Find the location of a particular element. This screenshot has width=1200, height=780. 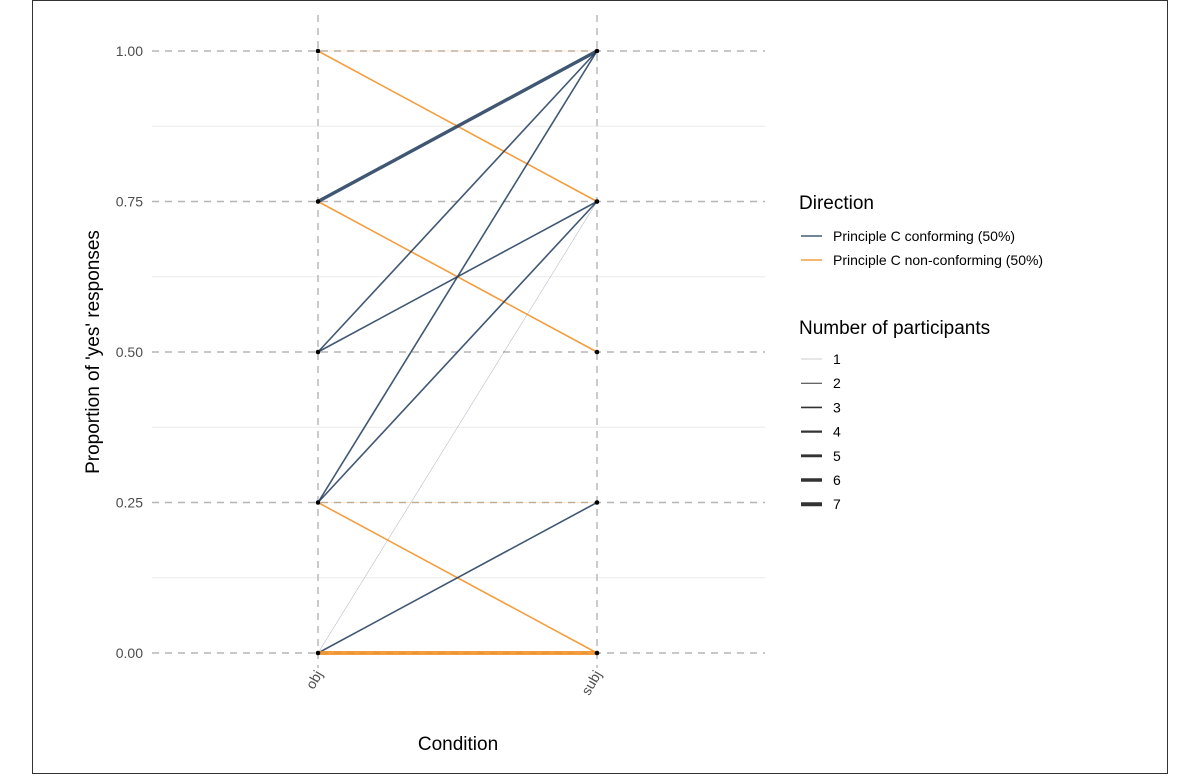

legend-label-non_conforming: Principle C non-conforming (50%) is located at coordinates (938, 260).